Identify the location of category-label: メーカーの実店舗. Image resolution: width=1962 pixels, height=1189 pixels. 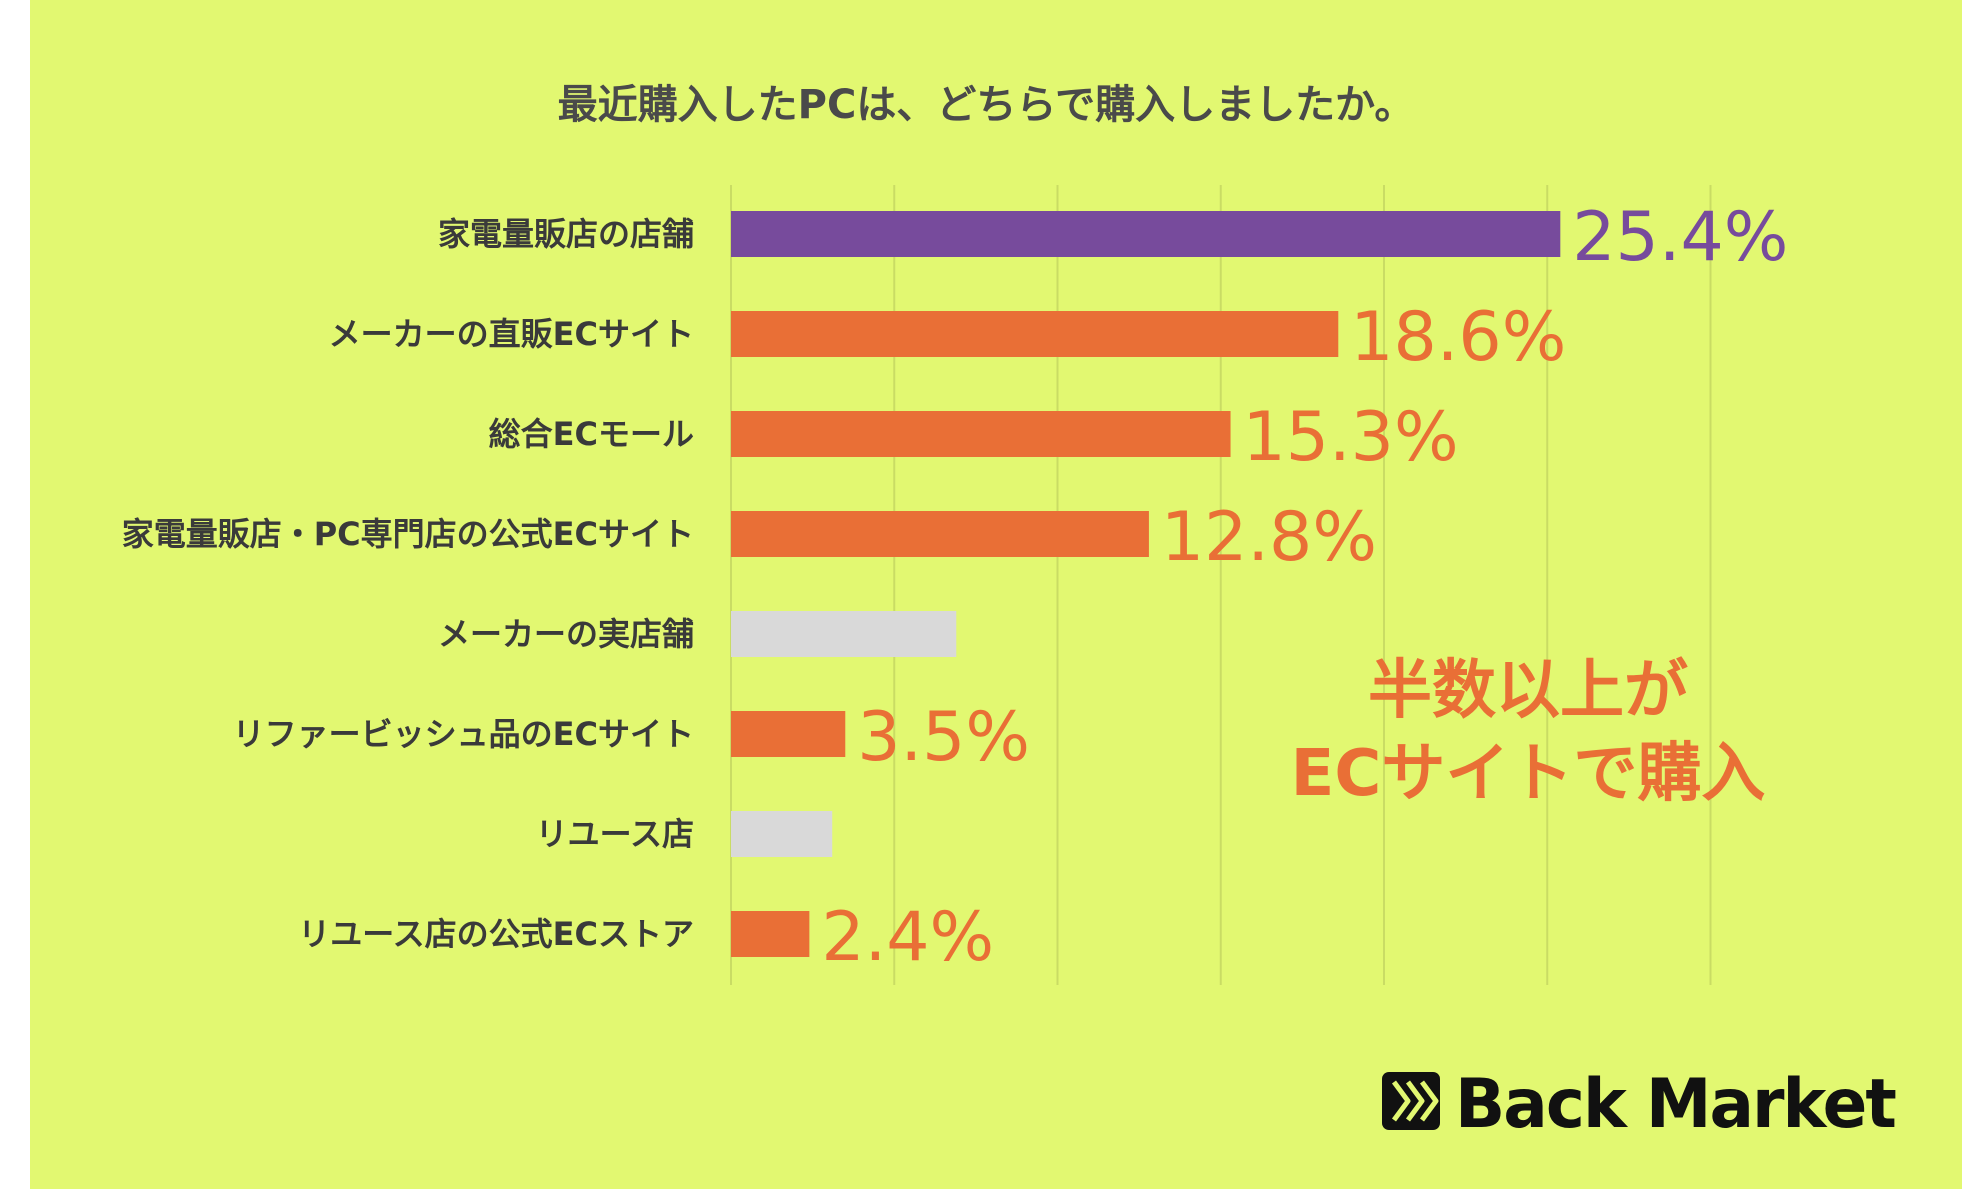
(566, 634).